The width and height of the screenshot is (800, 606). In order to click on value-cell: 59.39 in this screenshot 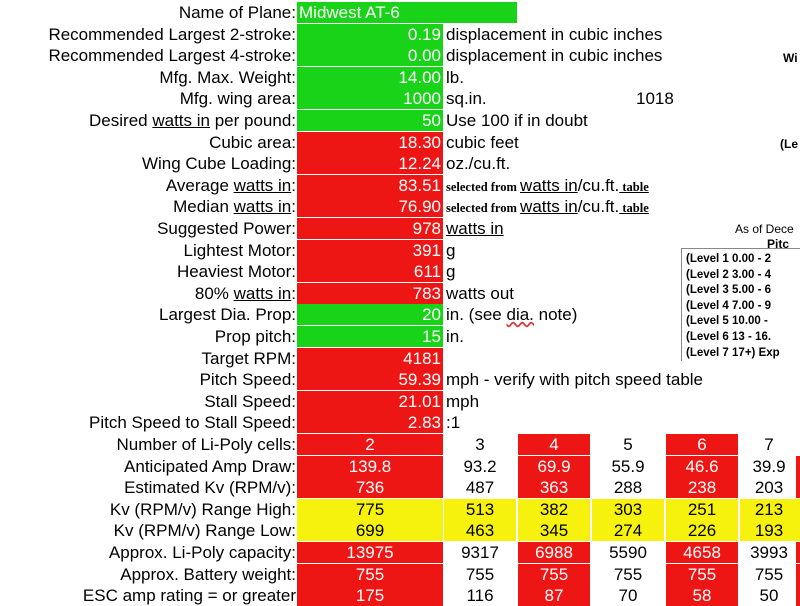, I will do `click(370, 380)`.